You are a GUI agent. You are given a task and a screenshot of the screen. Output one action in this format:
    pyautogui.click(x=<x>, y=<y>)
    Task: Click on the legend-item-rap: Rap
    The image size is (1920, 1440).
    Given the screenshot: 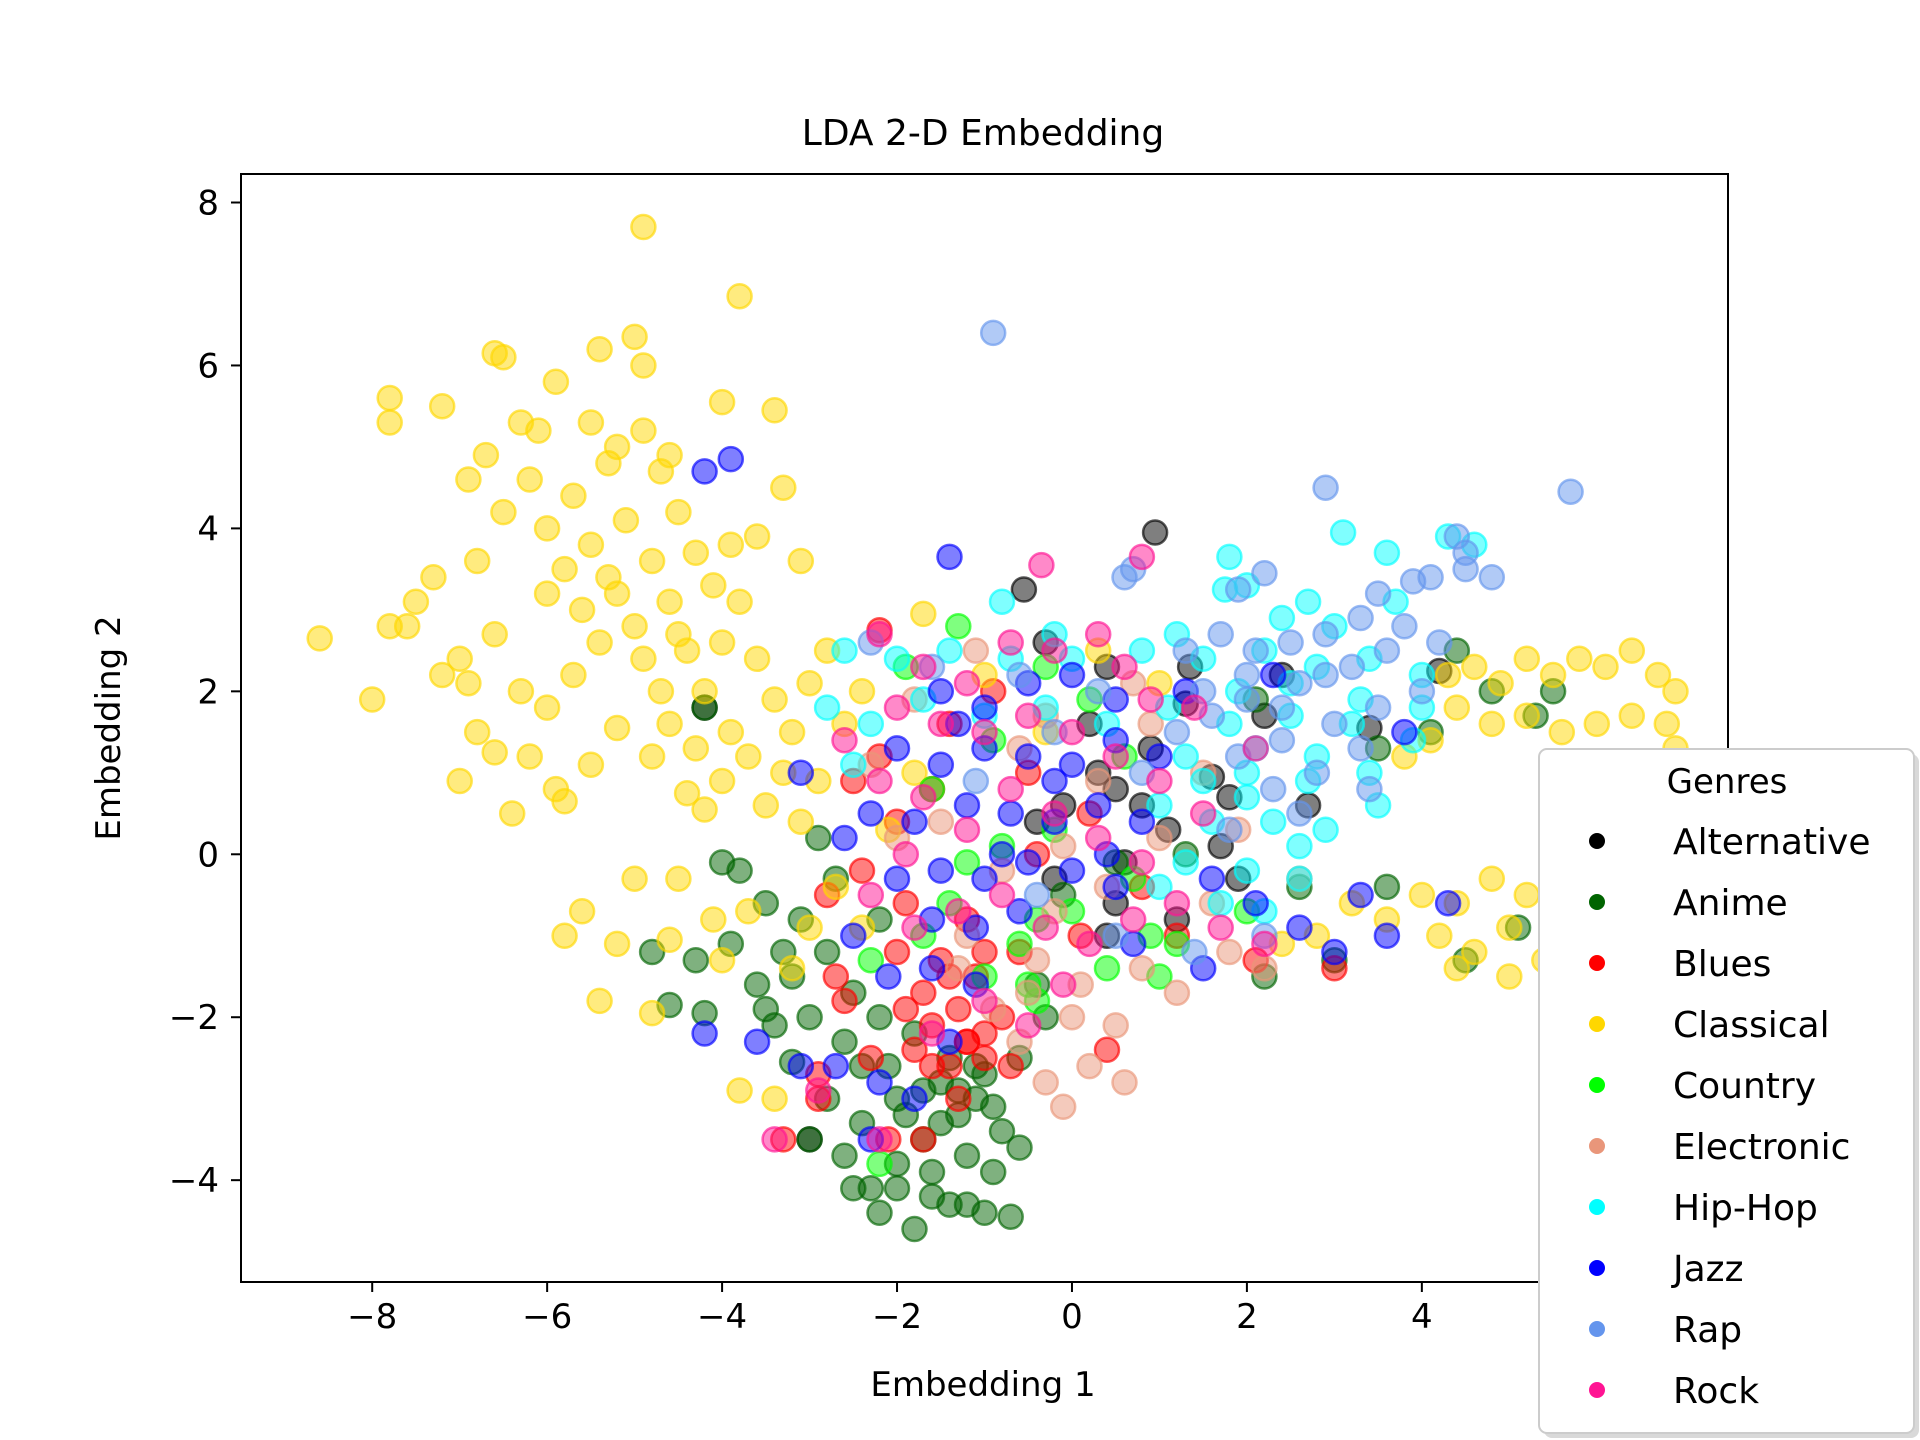 What is the action you would take?
    pyautogui.click(x=1665, y=1330)
    